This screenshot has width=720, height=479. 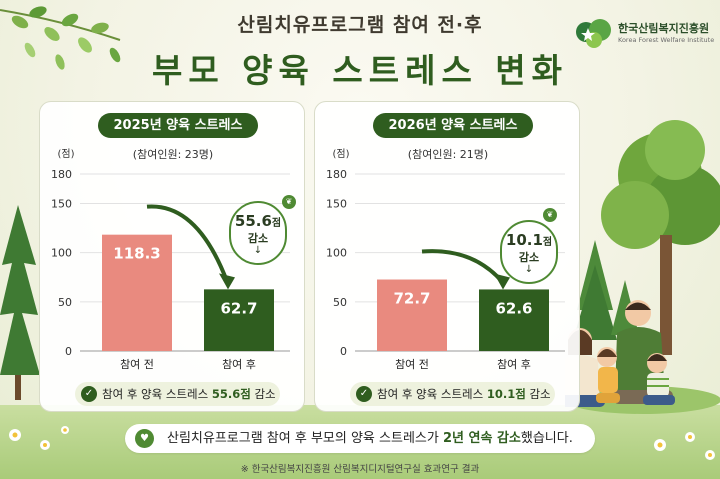 I want to click on summary-badge: ✓ 참여 후 양육 스트레스 10.1점 감소, so click(x=452, y=394).